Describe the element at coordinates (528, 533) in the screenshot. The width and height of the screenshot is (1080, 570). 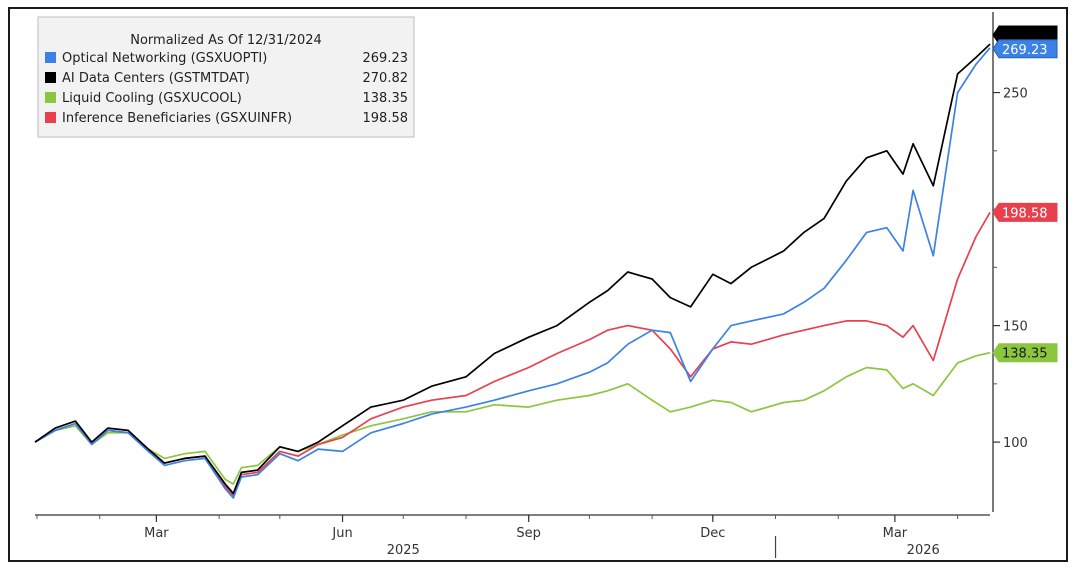
I see `x-tick-label: Sep` at that location.